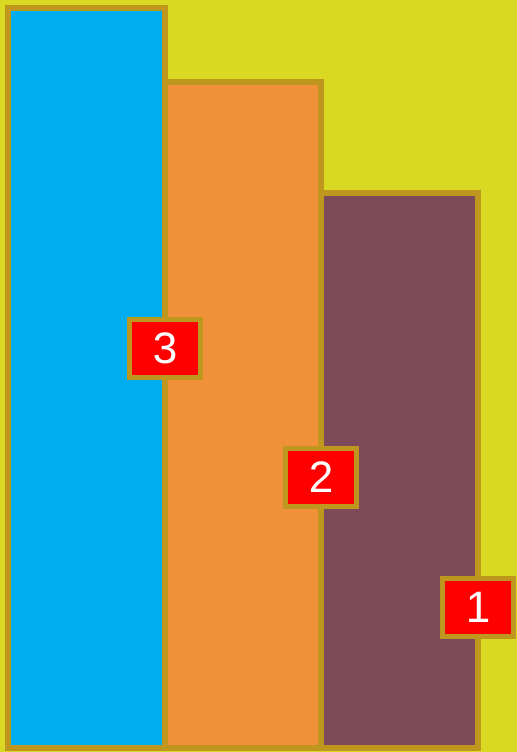 Image resolution: width=517 pixels, height=752 pixels. Describe the element at coordinates (321, 477) in the screenshot. I see `annotation: 2` at that location.